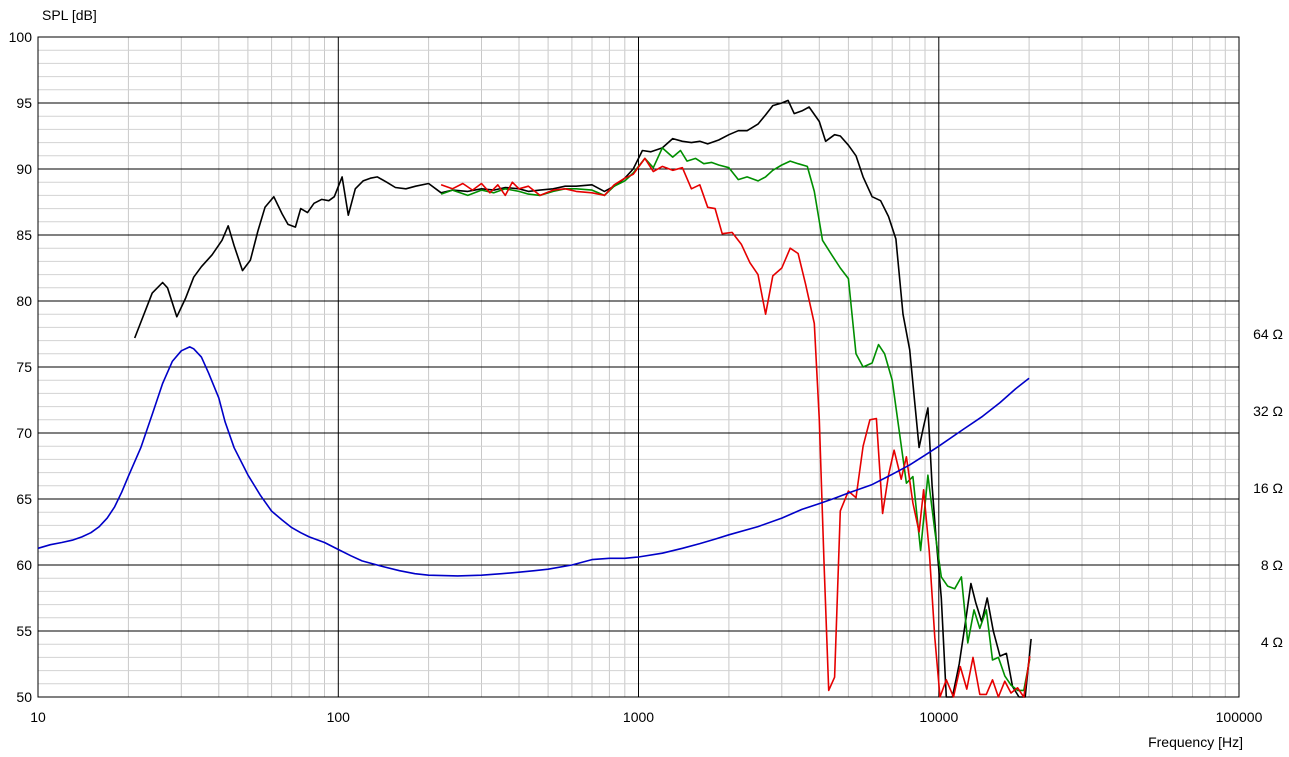 The height and width of the screenshot is (757, 1289). I want to click on right-tick-label: 64 Ω, so click(1268, 334).